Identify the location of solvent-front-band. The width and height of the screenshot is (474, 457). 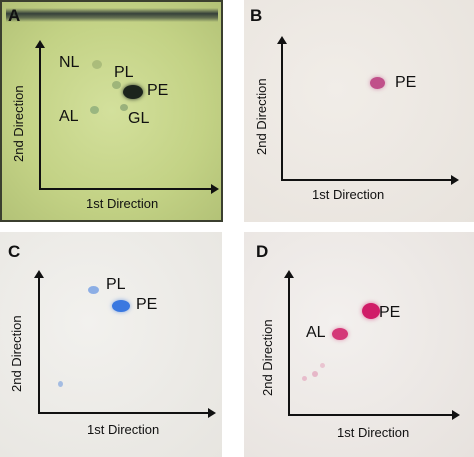
(112, 15).